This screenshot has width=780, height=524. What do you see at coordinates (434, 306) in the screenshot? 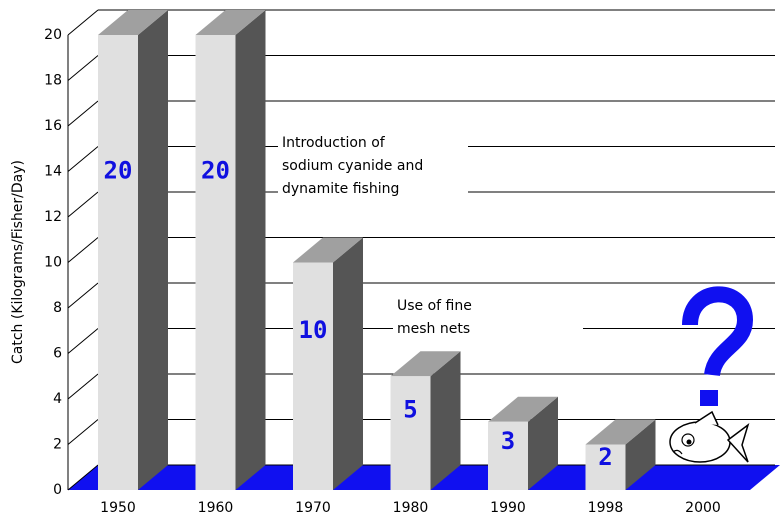
I see `annotation: Use of fine` at bounding box center [434, 306].